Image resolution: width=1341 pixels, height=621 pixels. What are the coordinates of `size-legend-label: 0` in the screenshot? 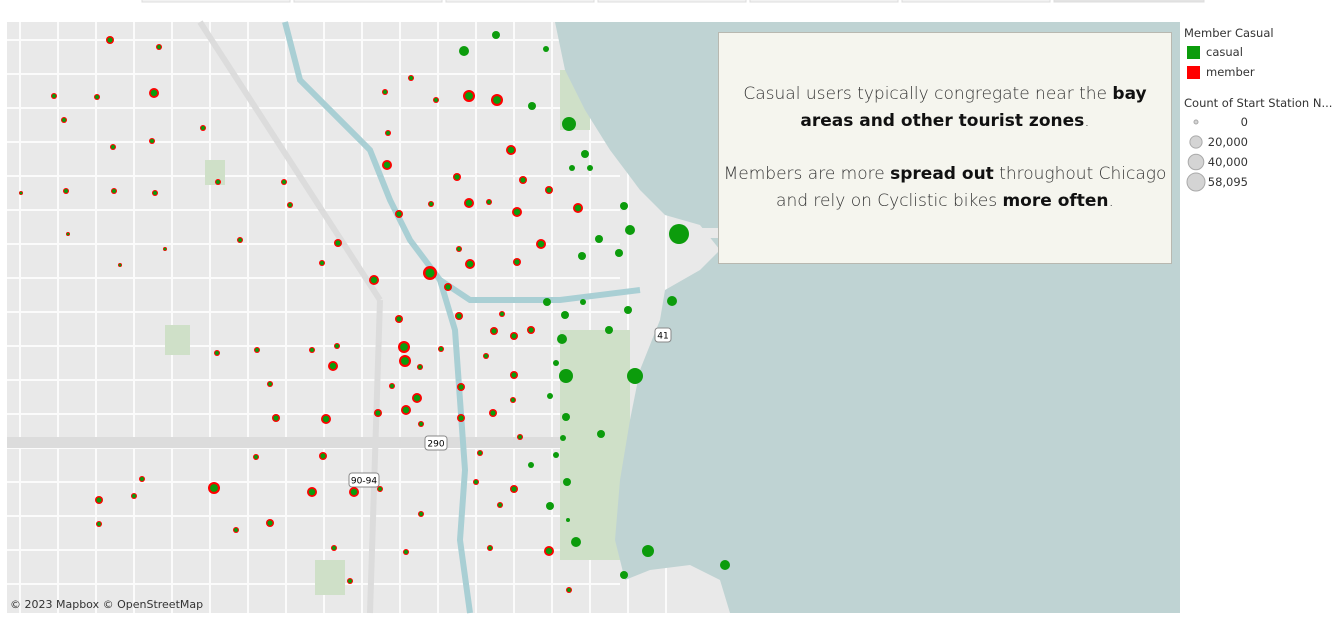 It's located at (1244, 122).